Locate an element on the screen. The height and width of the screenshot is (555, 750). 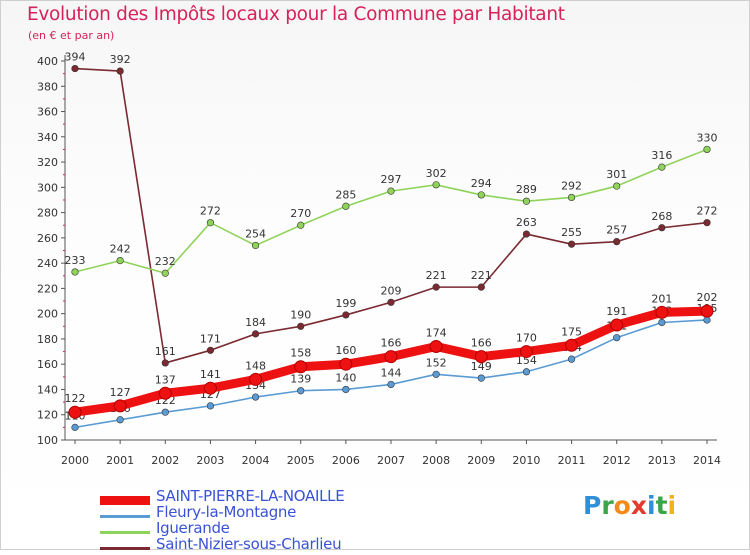
y-tick-label: 360 is located at coordinates (47, 112).